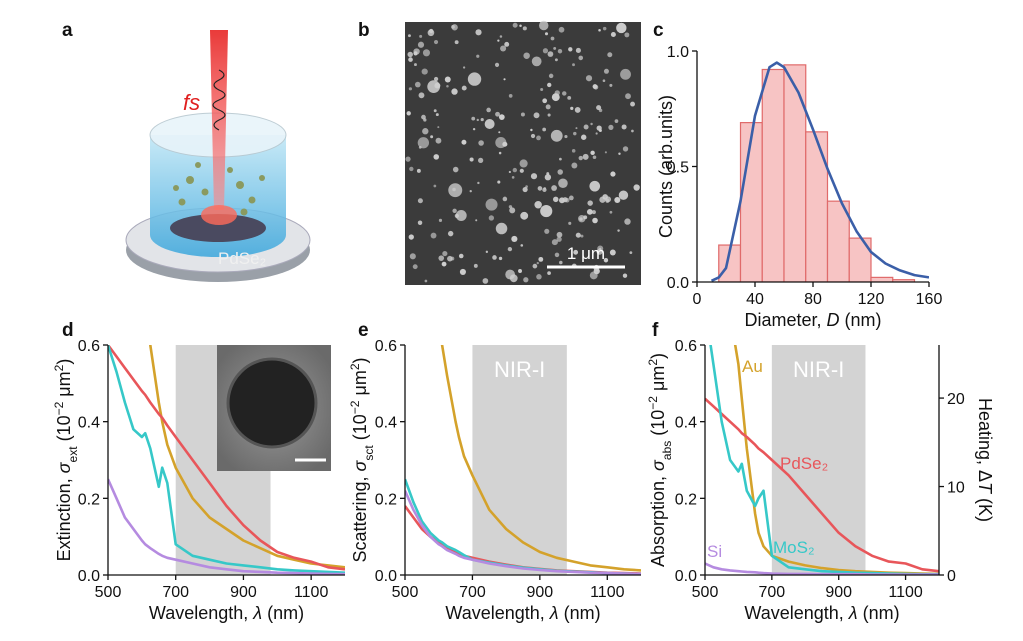  I want to click on label-part: μm, so click(64, 386).